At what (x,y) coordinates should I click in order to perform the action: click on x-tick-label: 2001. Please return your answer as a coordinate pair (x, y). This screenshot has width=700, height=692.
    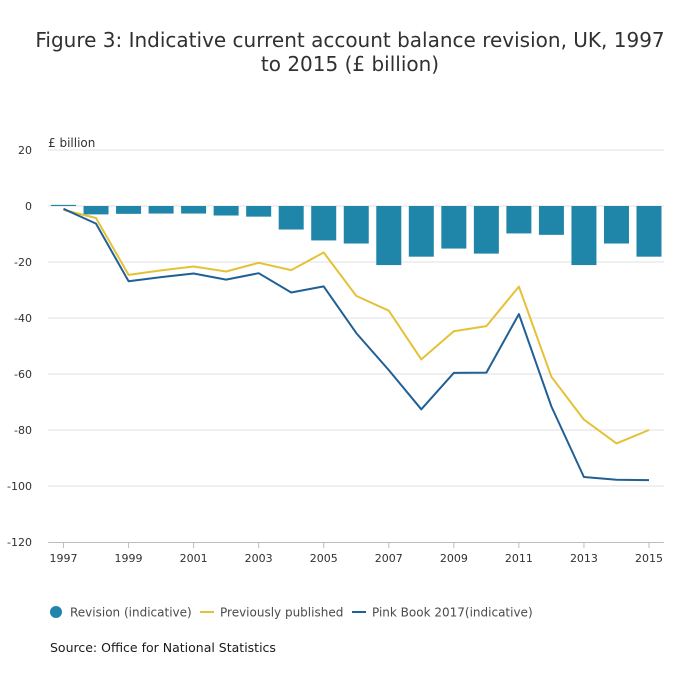
    Looking at the image, I should click on (194, 558).